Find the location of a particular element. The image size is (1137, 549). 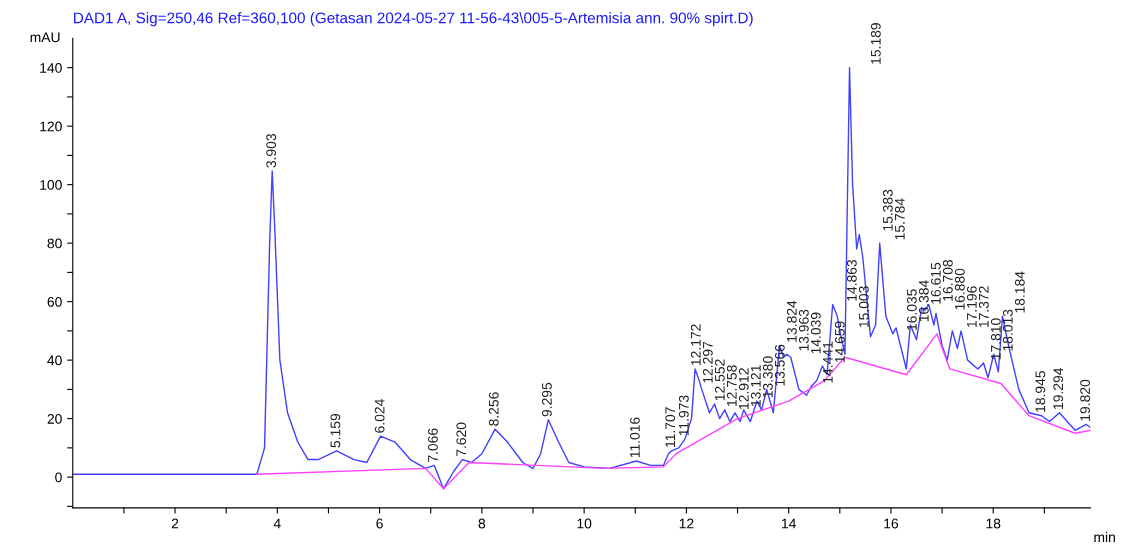

annotation: 8.256 is located at coordinates (493, 409).